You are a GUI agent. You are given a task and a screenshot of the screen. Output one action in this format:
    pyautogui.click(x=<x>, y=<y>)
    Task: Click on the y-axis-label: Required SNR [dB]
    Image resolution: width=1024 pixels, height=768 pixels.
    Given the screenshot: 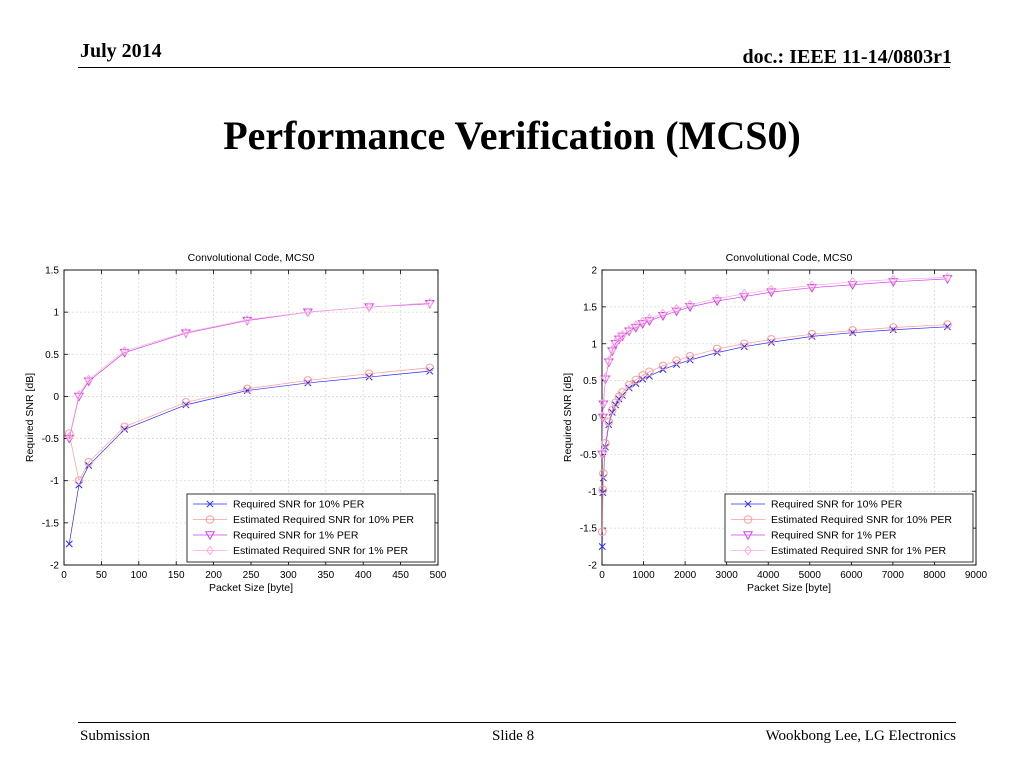 What is the action you would take?
    pyautogui.click(x=568, y=417)
    